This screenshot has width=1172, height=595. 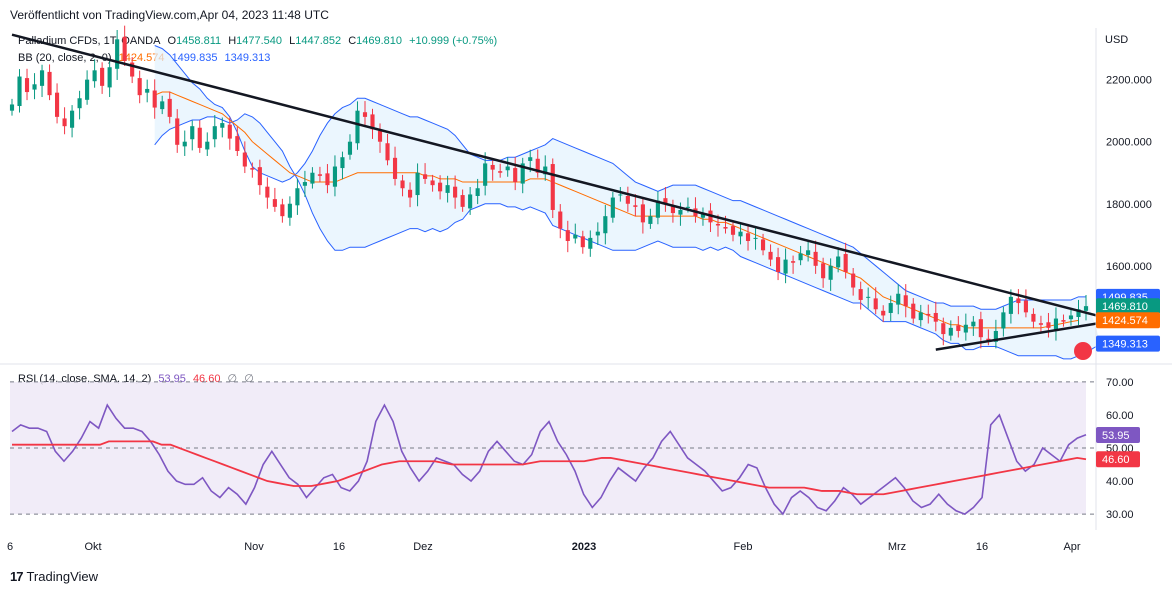 What do you see at coordinates (141, 58) in the screenshot?
I see `bb-basis-value: 1424.574` at bounding box center [141, 58].